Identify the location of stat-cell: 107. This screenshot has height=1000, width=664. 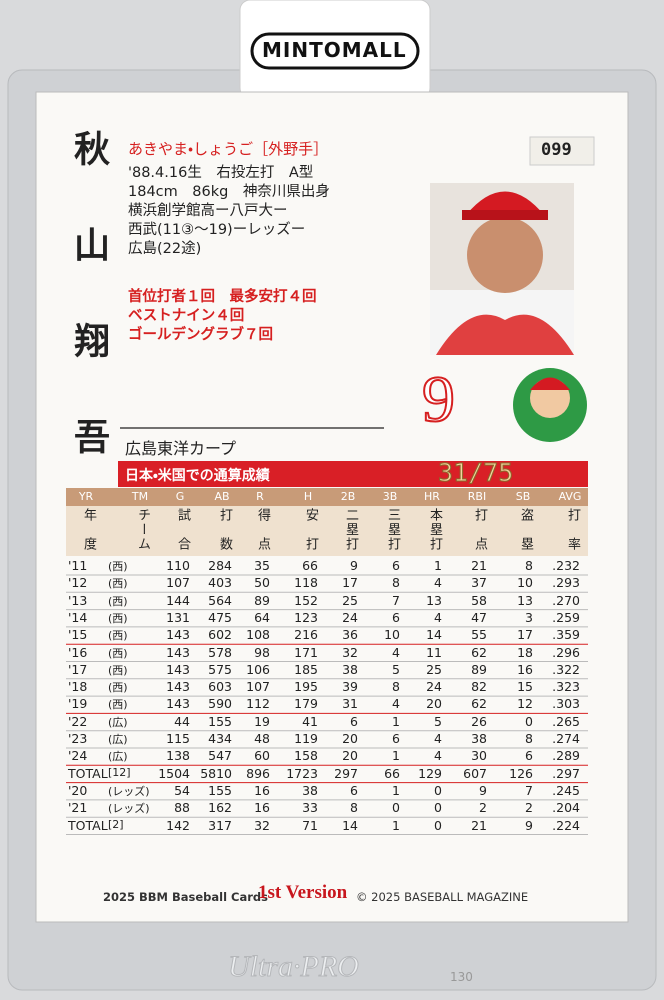
(178, 583).